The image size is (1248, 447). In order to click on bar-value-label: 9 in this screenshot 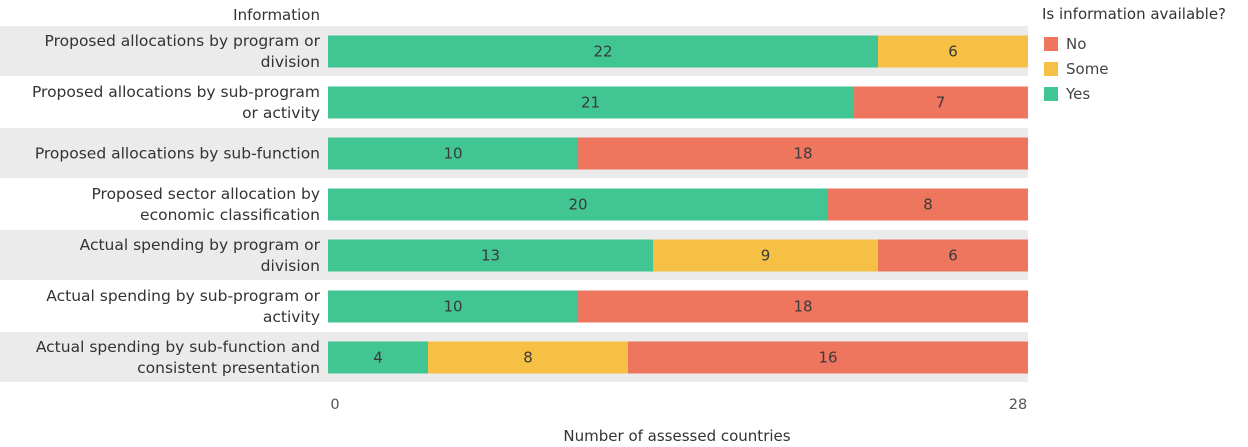, I will do `click(766, 256)`.